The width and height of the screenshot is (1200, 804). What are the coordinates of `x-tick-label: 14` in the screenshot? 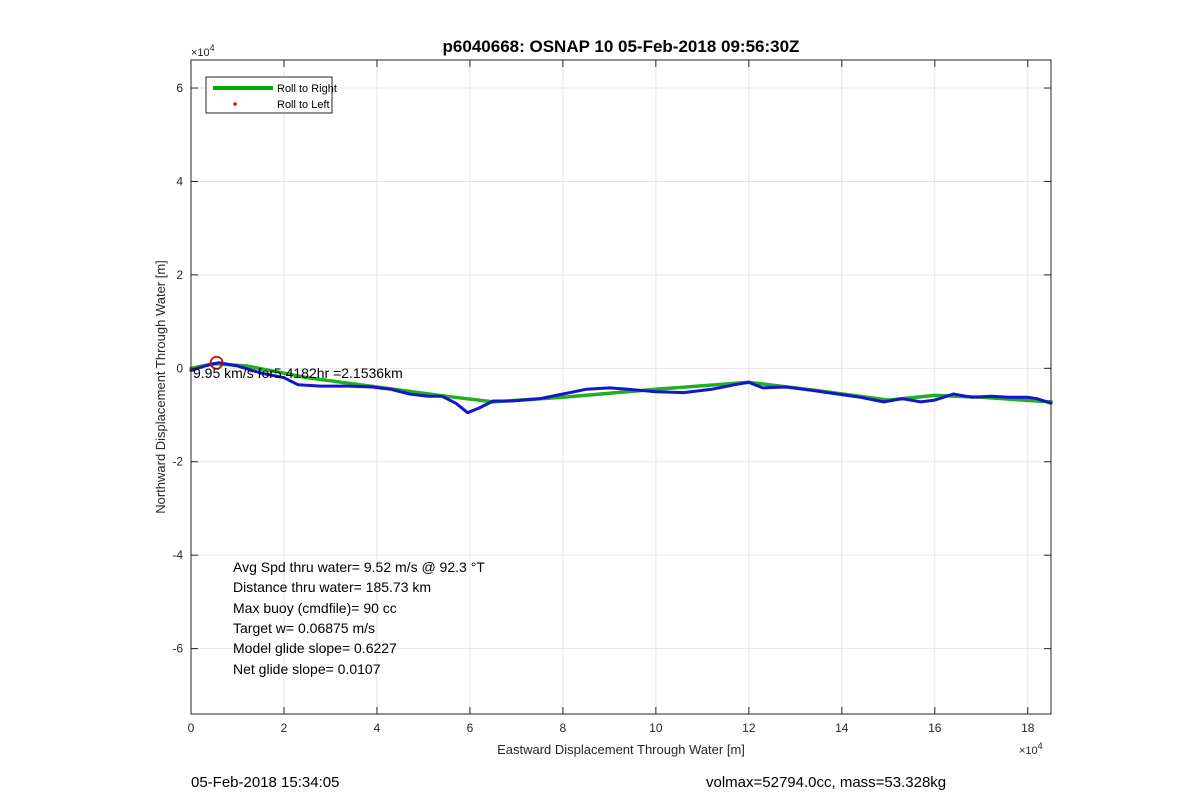 It's located at (842, 728).